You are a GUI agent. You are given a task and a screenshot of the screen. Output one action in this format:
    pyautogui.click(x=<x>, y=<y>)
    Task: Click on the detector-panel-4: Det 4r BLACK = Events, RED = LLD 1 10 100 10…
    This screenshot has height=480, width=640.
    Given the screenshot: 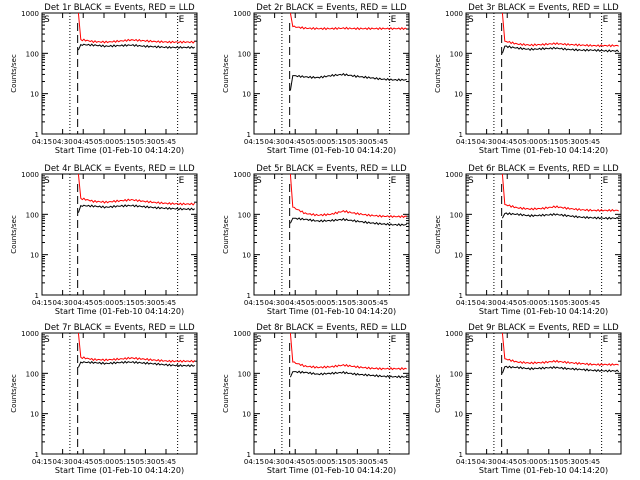 What is the action you would take?
    pyautogui.click(x=104, y=240)
    